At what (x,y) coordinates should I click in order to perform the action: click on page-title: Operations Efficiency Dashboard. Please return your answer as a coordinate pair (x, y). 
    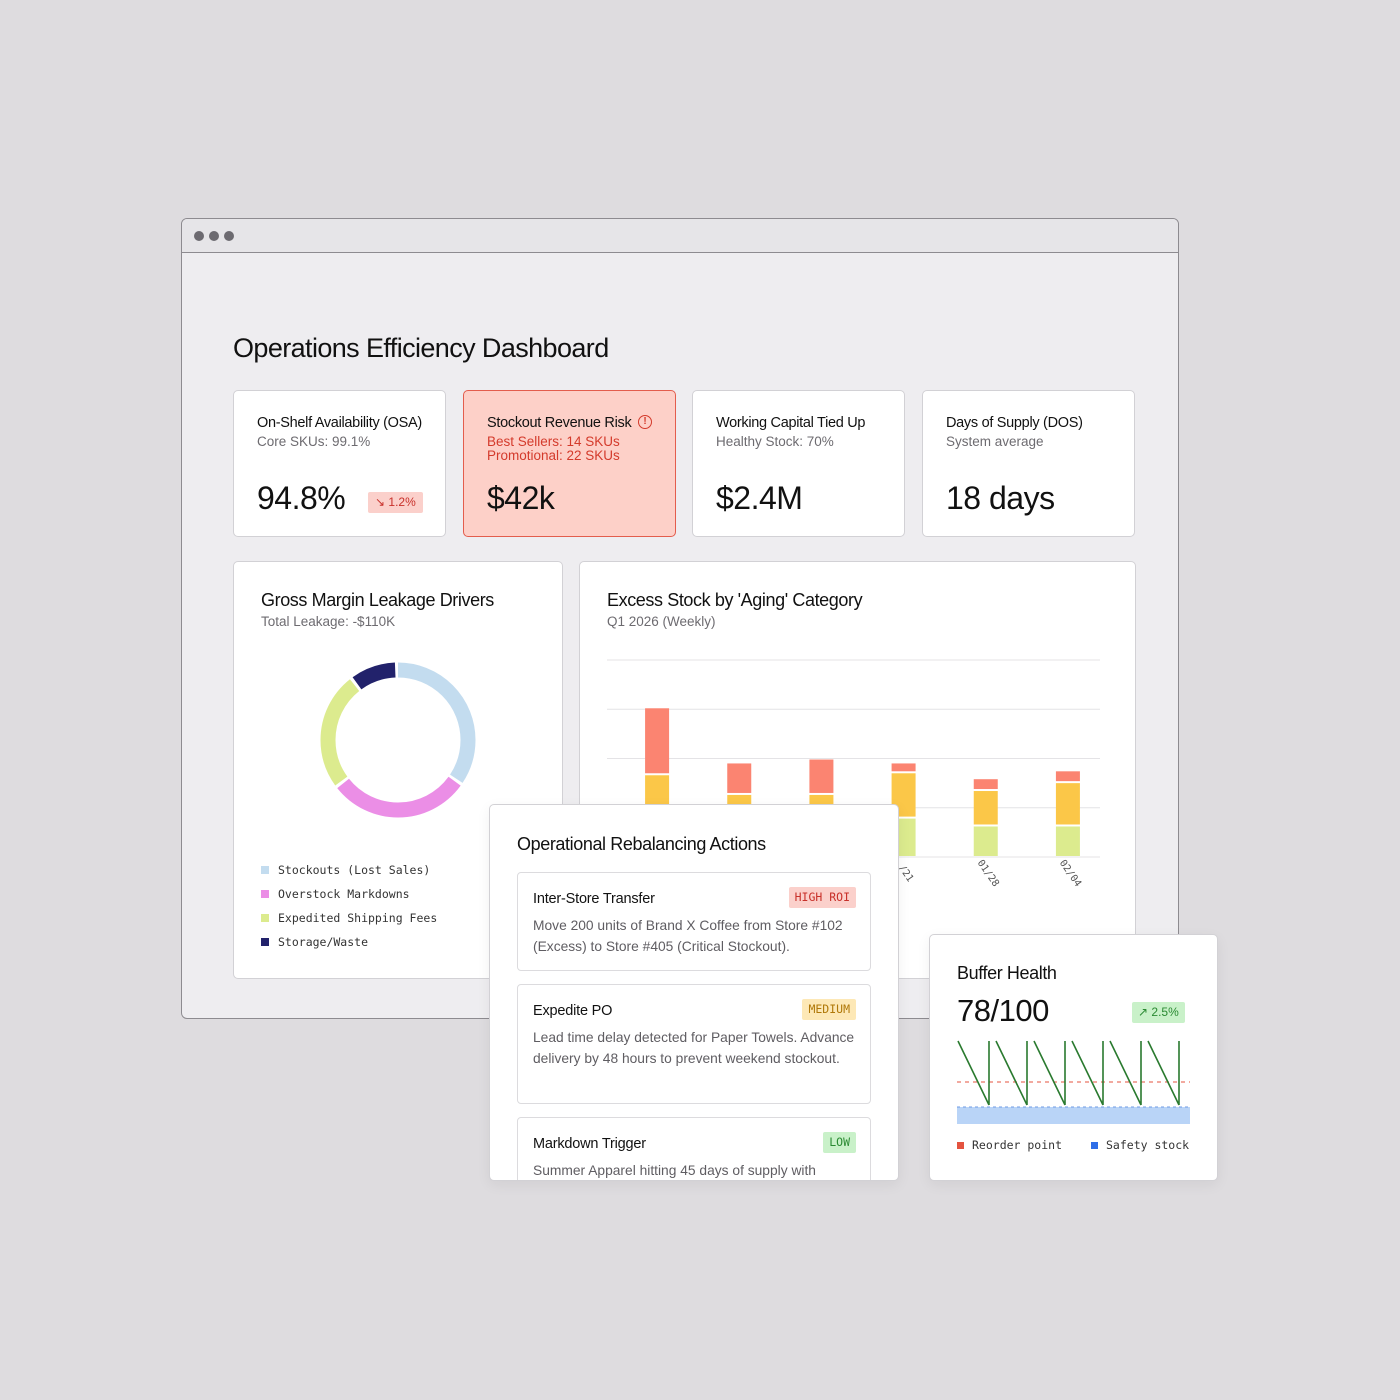
    Looking at the image, I should click on (421, 348).